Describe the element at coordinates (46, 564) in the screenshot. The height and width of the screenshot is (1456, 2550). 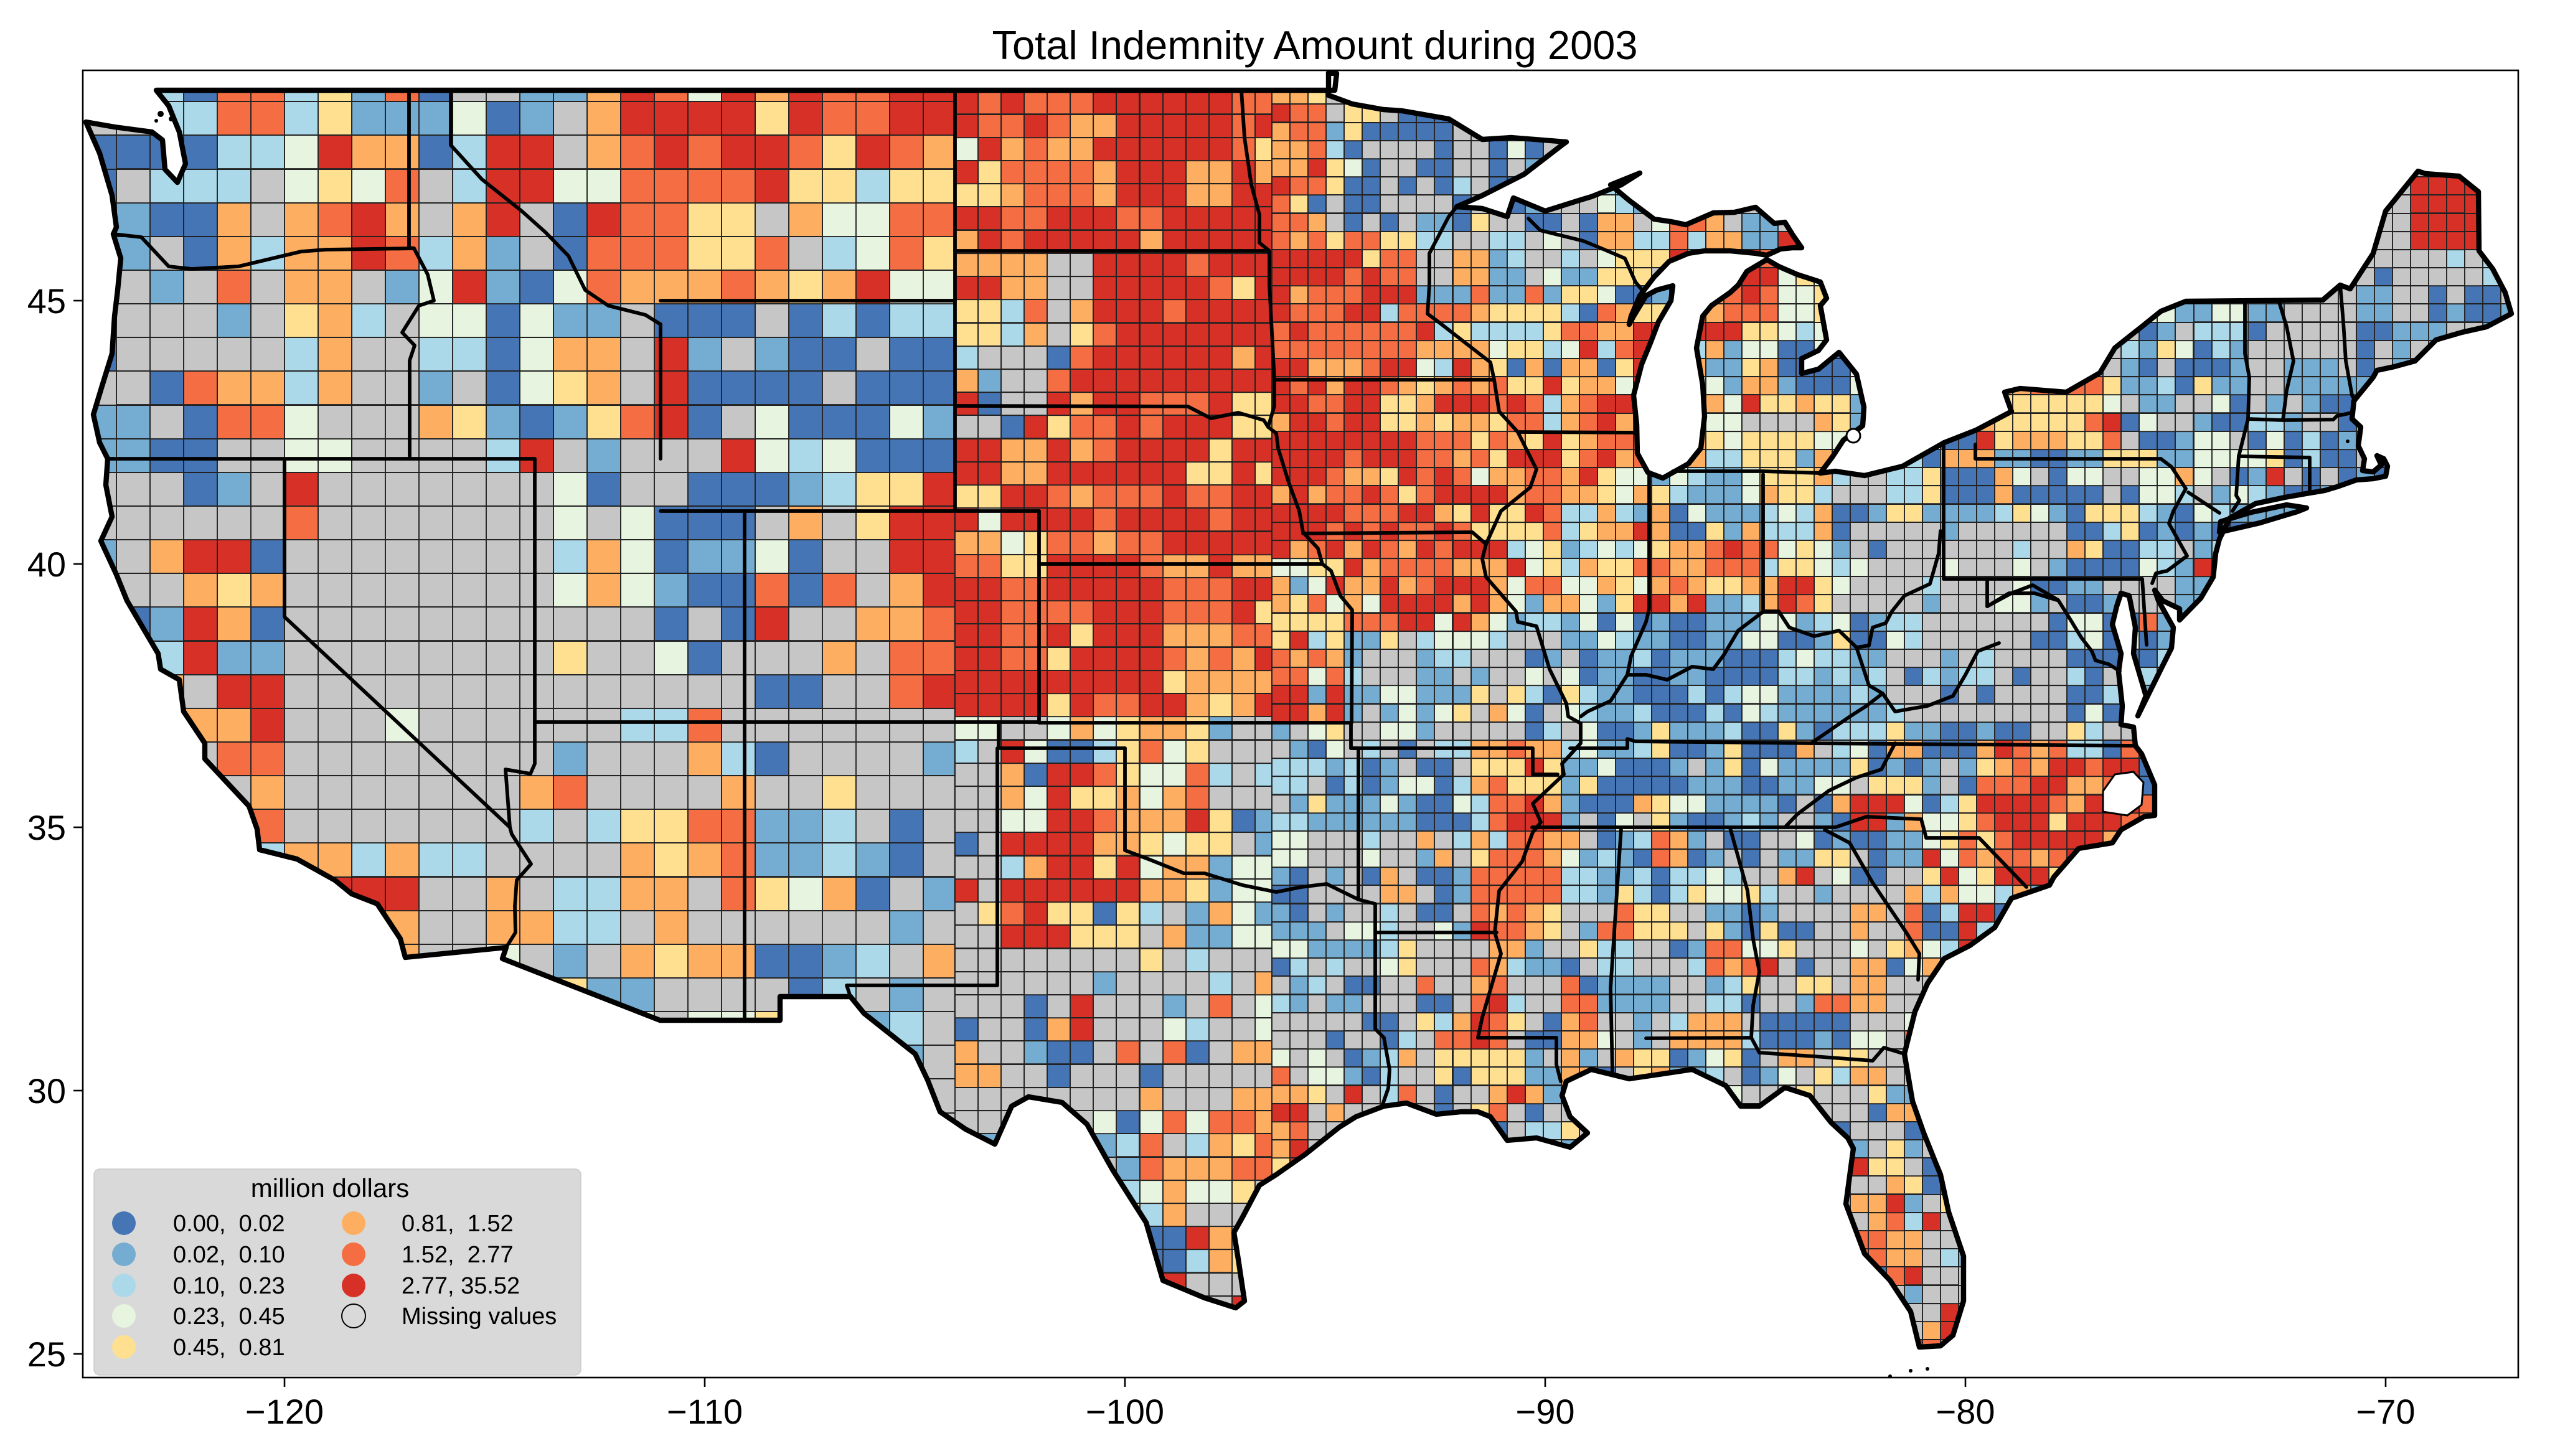
I see `svg-text: 40` at that location.